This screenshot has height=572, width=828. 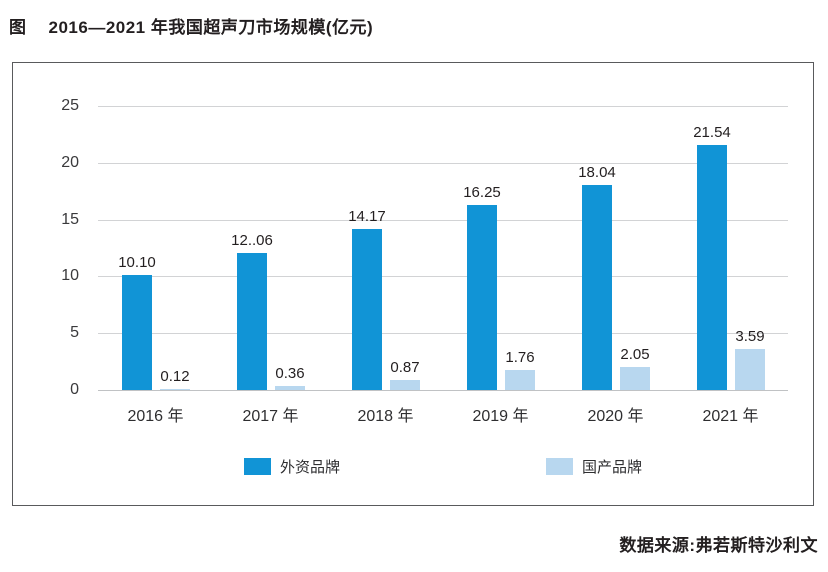 What do you see at coordinates (175, 376) in the screenshot?
I see `bar-value-label: 0.12` at bounding box center [175, 376].